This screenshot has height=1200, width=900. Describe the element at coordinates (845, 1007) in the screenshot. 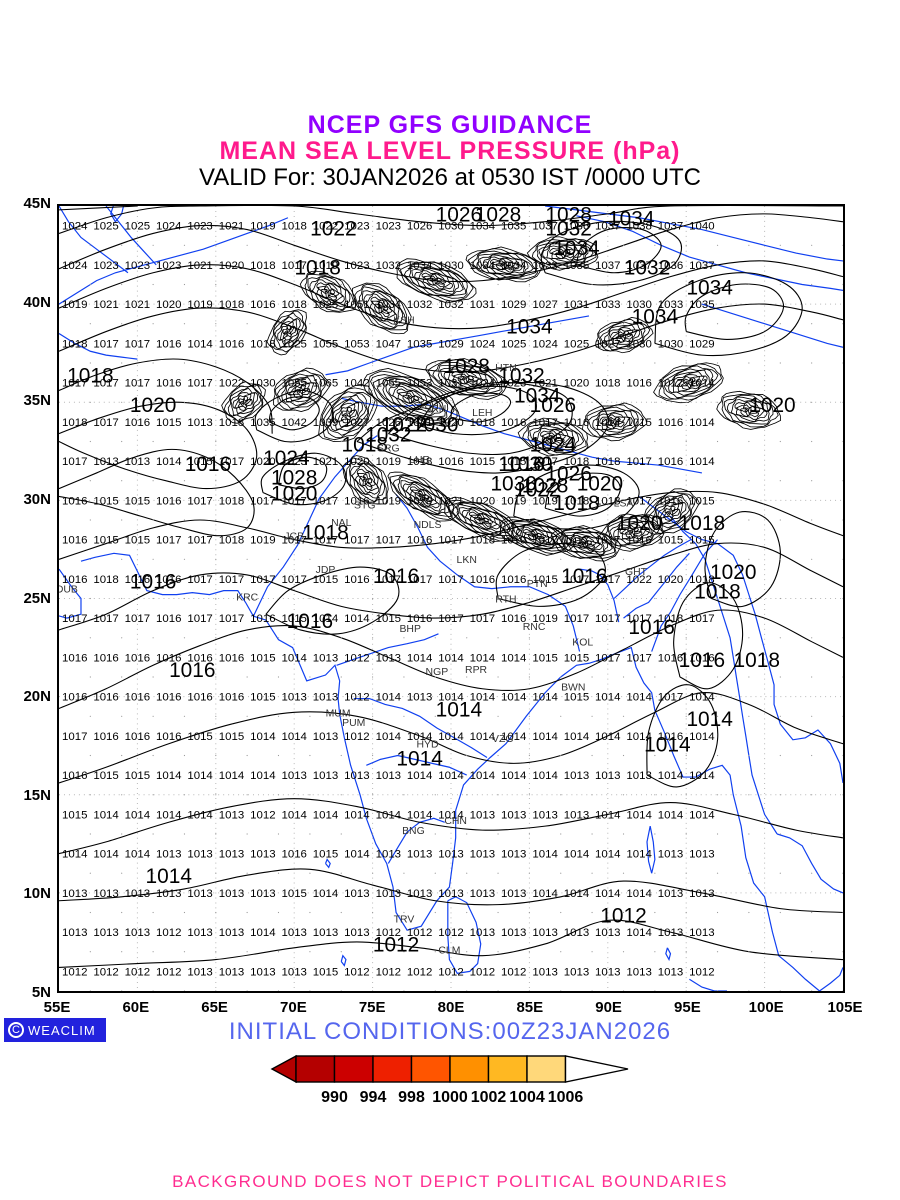

I see `x-axis-tick-105E: 105E` at that location.